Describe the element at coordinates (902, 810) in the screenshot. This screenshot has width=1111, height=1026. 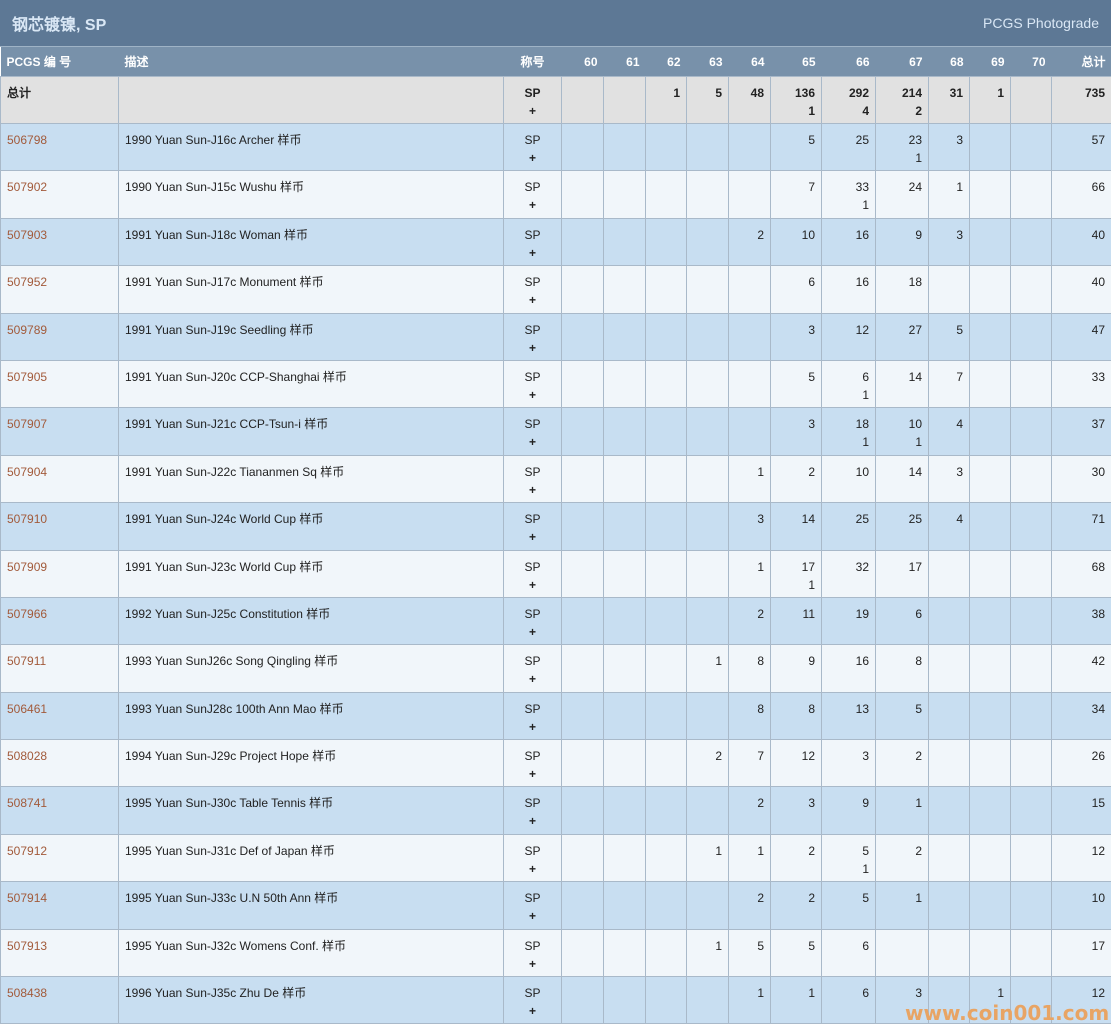
I see `grade-cell-67: 1` at that location.